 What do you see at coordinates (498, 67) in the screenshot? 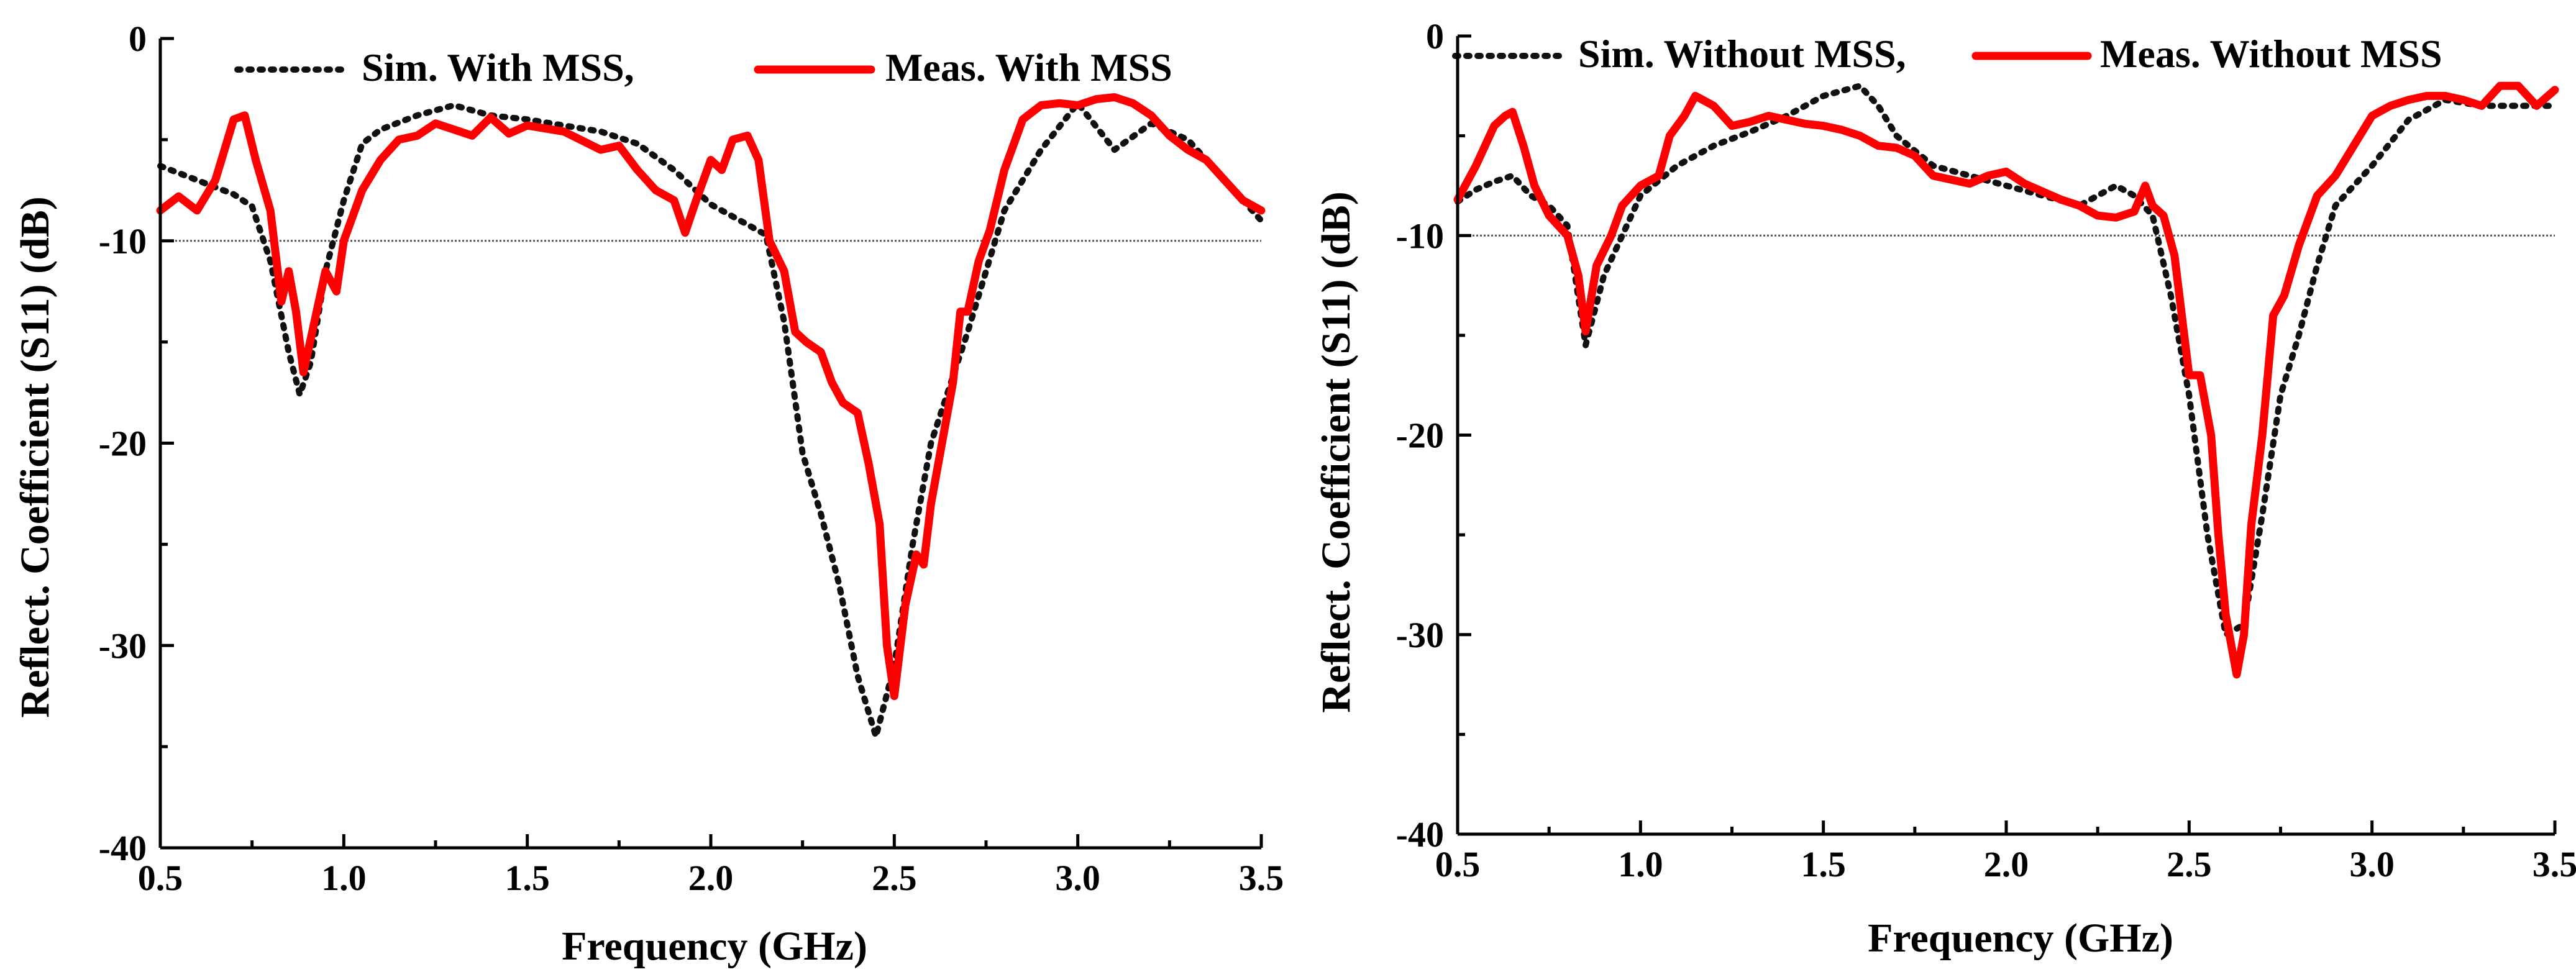
I see `legend-label-sim-with-mss: Sim. With MSS,` at bounding box center [498, 67].